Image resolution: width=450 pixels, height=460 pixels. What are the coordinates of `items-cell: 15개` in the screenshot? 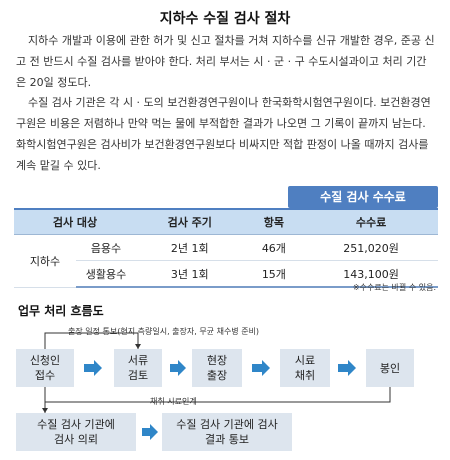 It's located at (274, 274).